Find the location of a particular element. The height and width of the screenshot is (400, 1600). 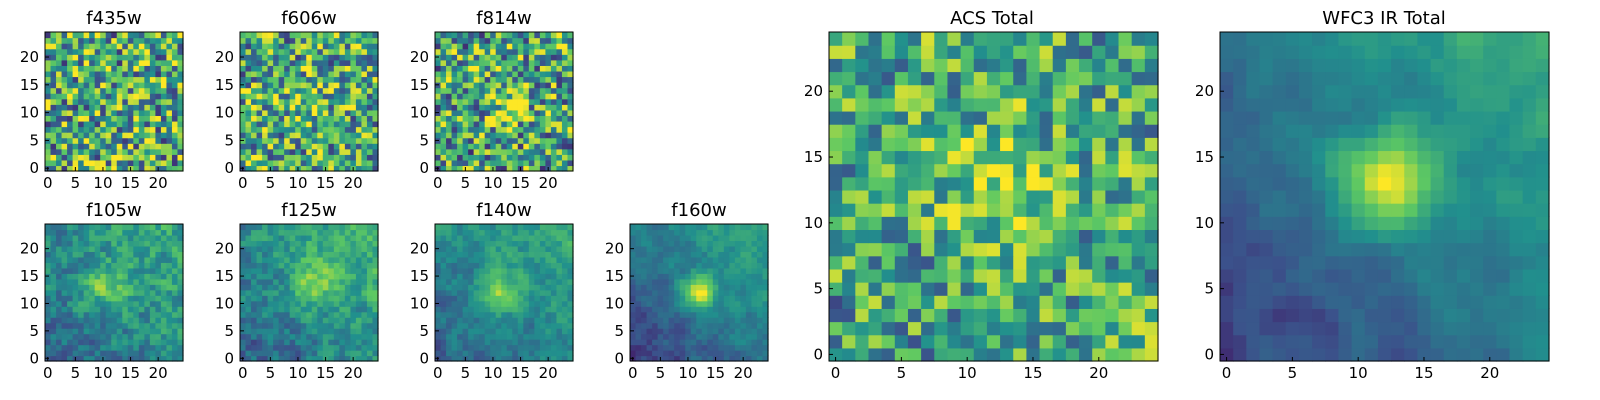

x-tick-label: 5 is located at coordinates (271, 373).